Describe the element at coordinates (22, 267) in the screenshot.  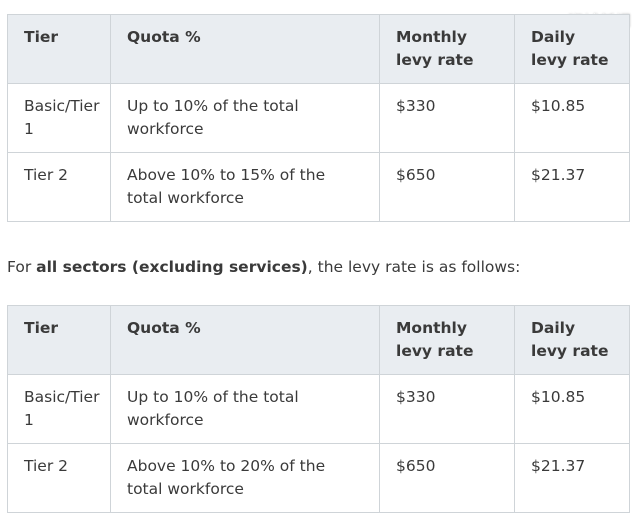
I see `intro-prefix: For` at that location.